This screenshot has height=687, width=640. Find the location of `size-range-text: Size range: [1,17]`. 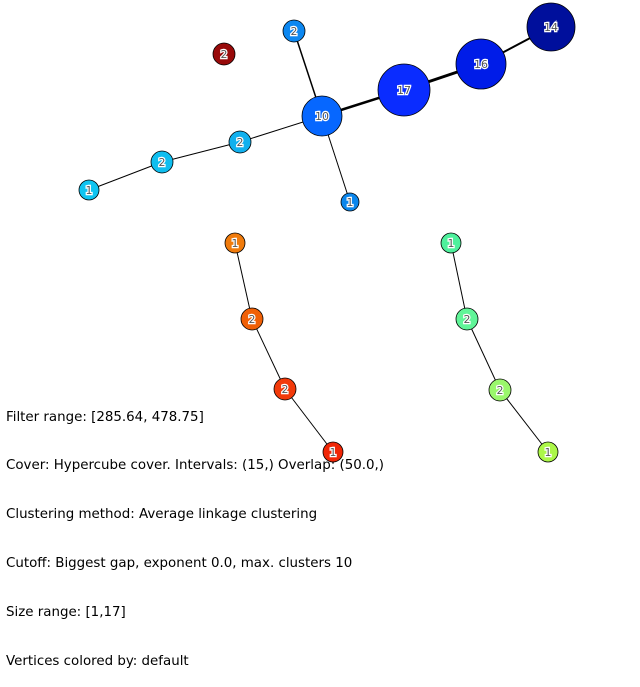

size-range-text: Size range: [1,17] is located at coordinates (66, 613).